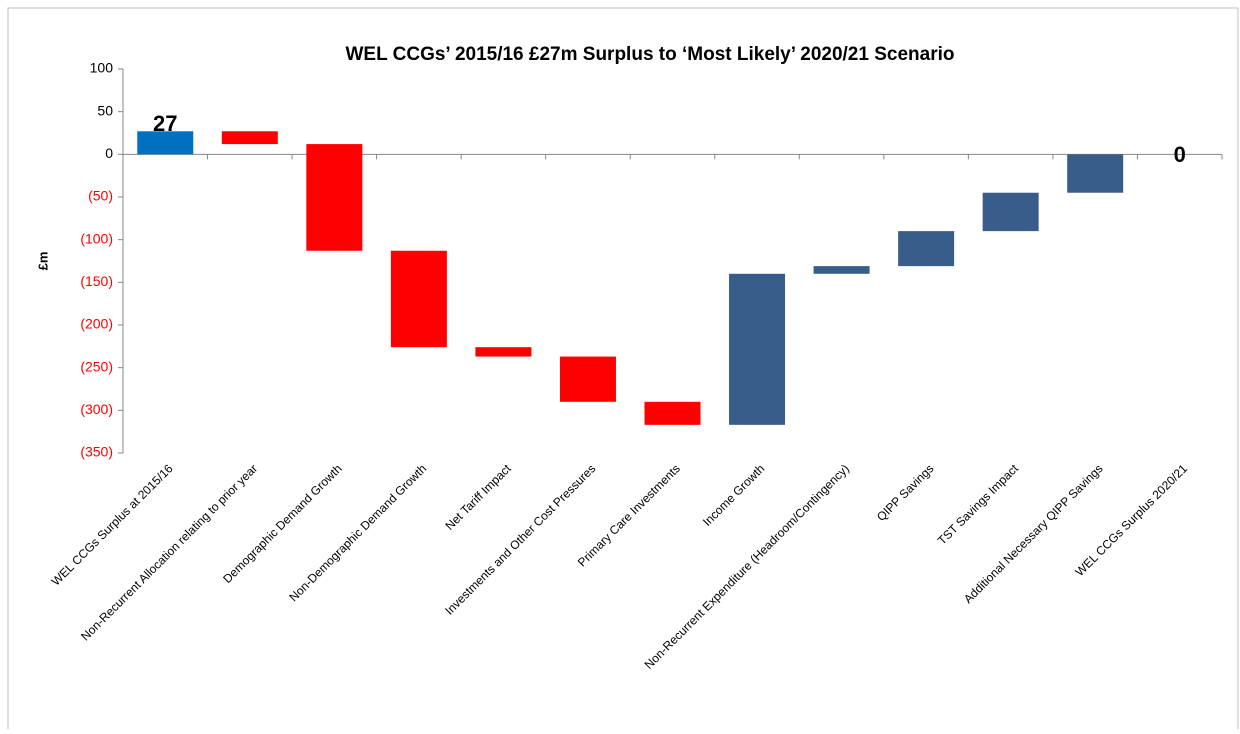 This screenshot has width=1240, height=734. What do you see at coordinates (100, 196) in the screenshot?
I see `y-tick-label: (50)` at bounding box center [100, 196].